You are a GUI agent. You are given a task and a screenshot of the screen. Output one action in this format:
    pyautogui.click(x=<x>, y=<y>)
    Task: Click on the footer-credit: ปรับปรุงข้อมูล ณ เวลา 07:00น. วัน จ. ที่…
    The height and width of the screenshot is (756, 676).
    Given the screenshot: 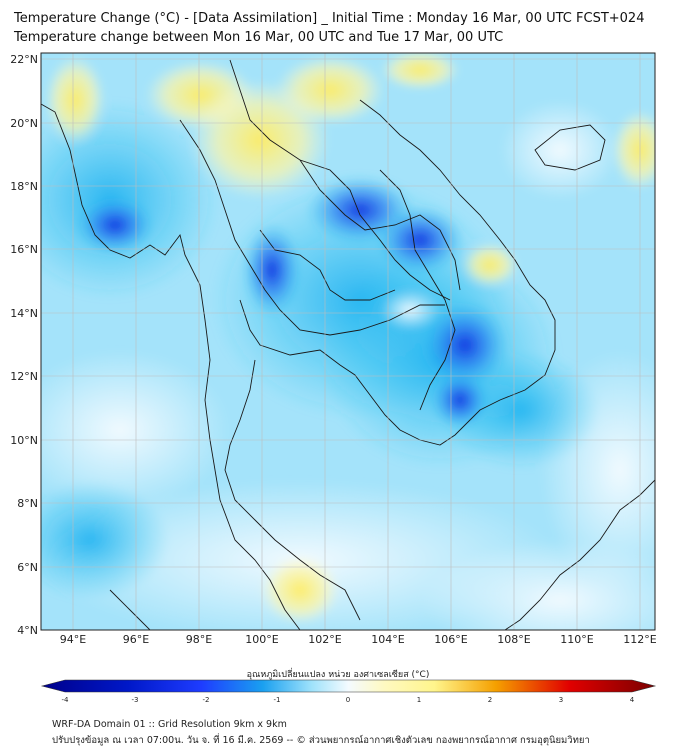 What is the action you would take?
    pyautogui.click(x=321, y=740)
    